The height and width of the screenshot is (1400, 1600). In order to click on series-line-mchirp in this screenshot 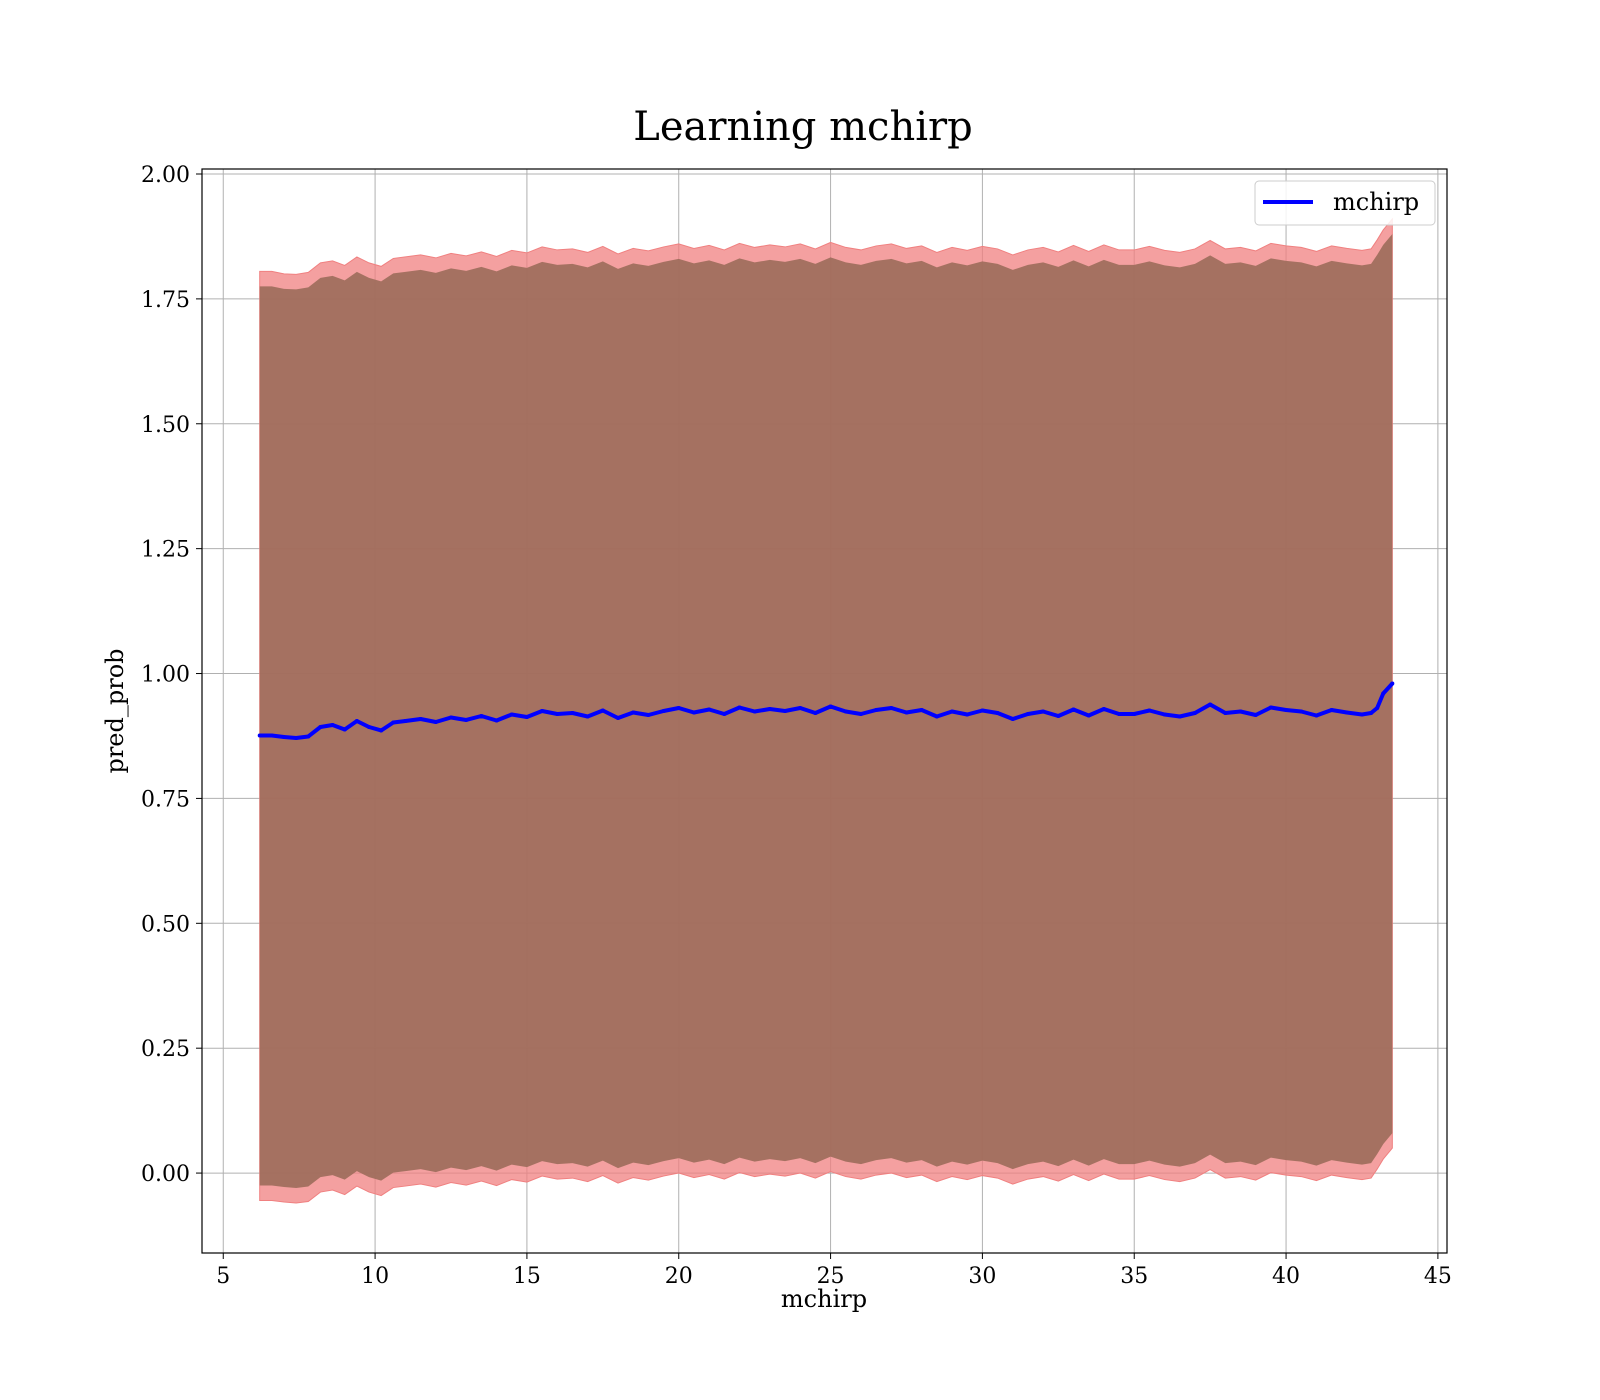, I will do `click(826, 711)`.